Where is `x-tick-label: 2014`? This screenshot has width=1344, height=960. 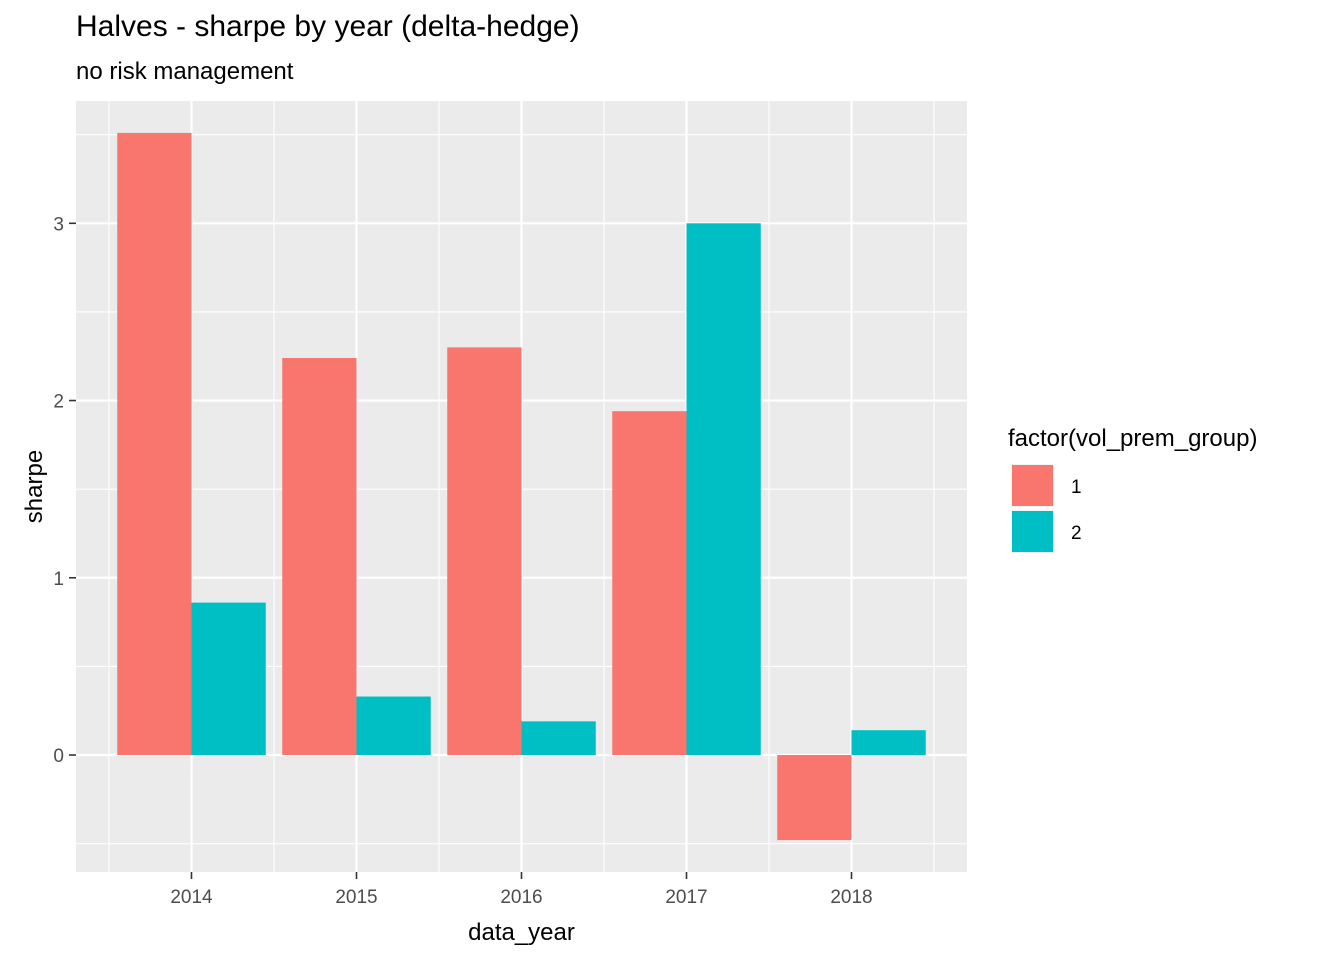
x-tick-label: 2014 is located at coordinates (191, 897).